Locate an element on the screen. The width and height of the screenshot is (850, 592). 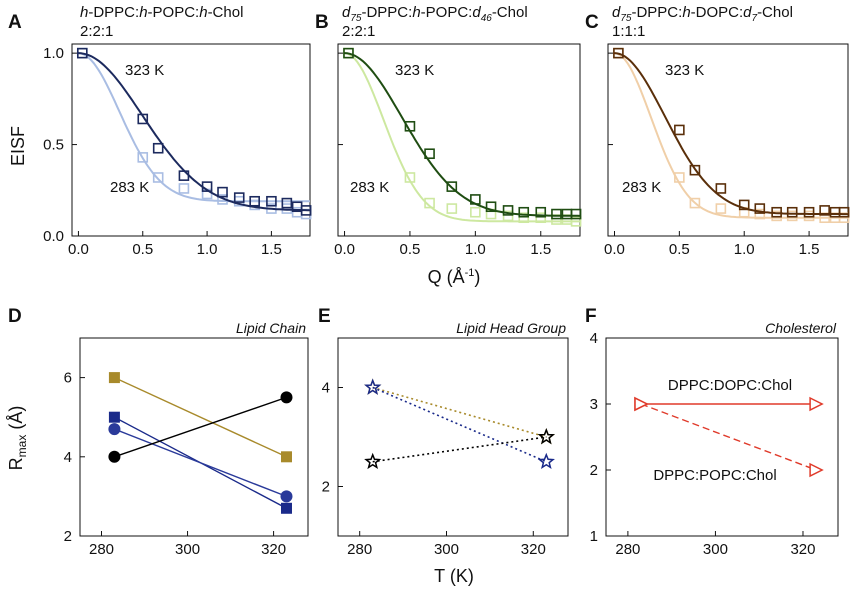
y-tick-label-f: 1 is located at coordinates (594, 536).